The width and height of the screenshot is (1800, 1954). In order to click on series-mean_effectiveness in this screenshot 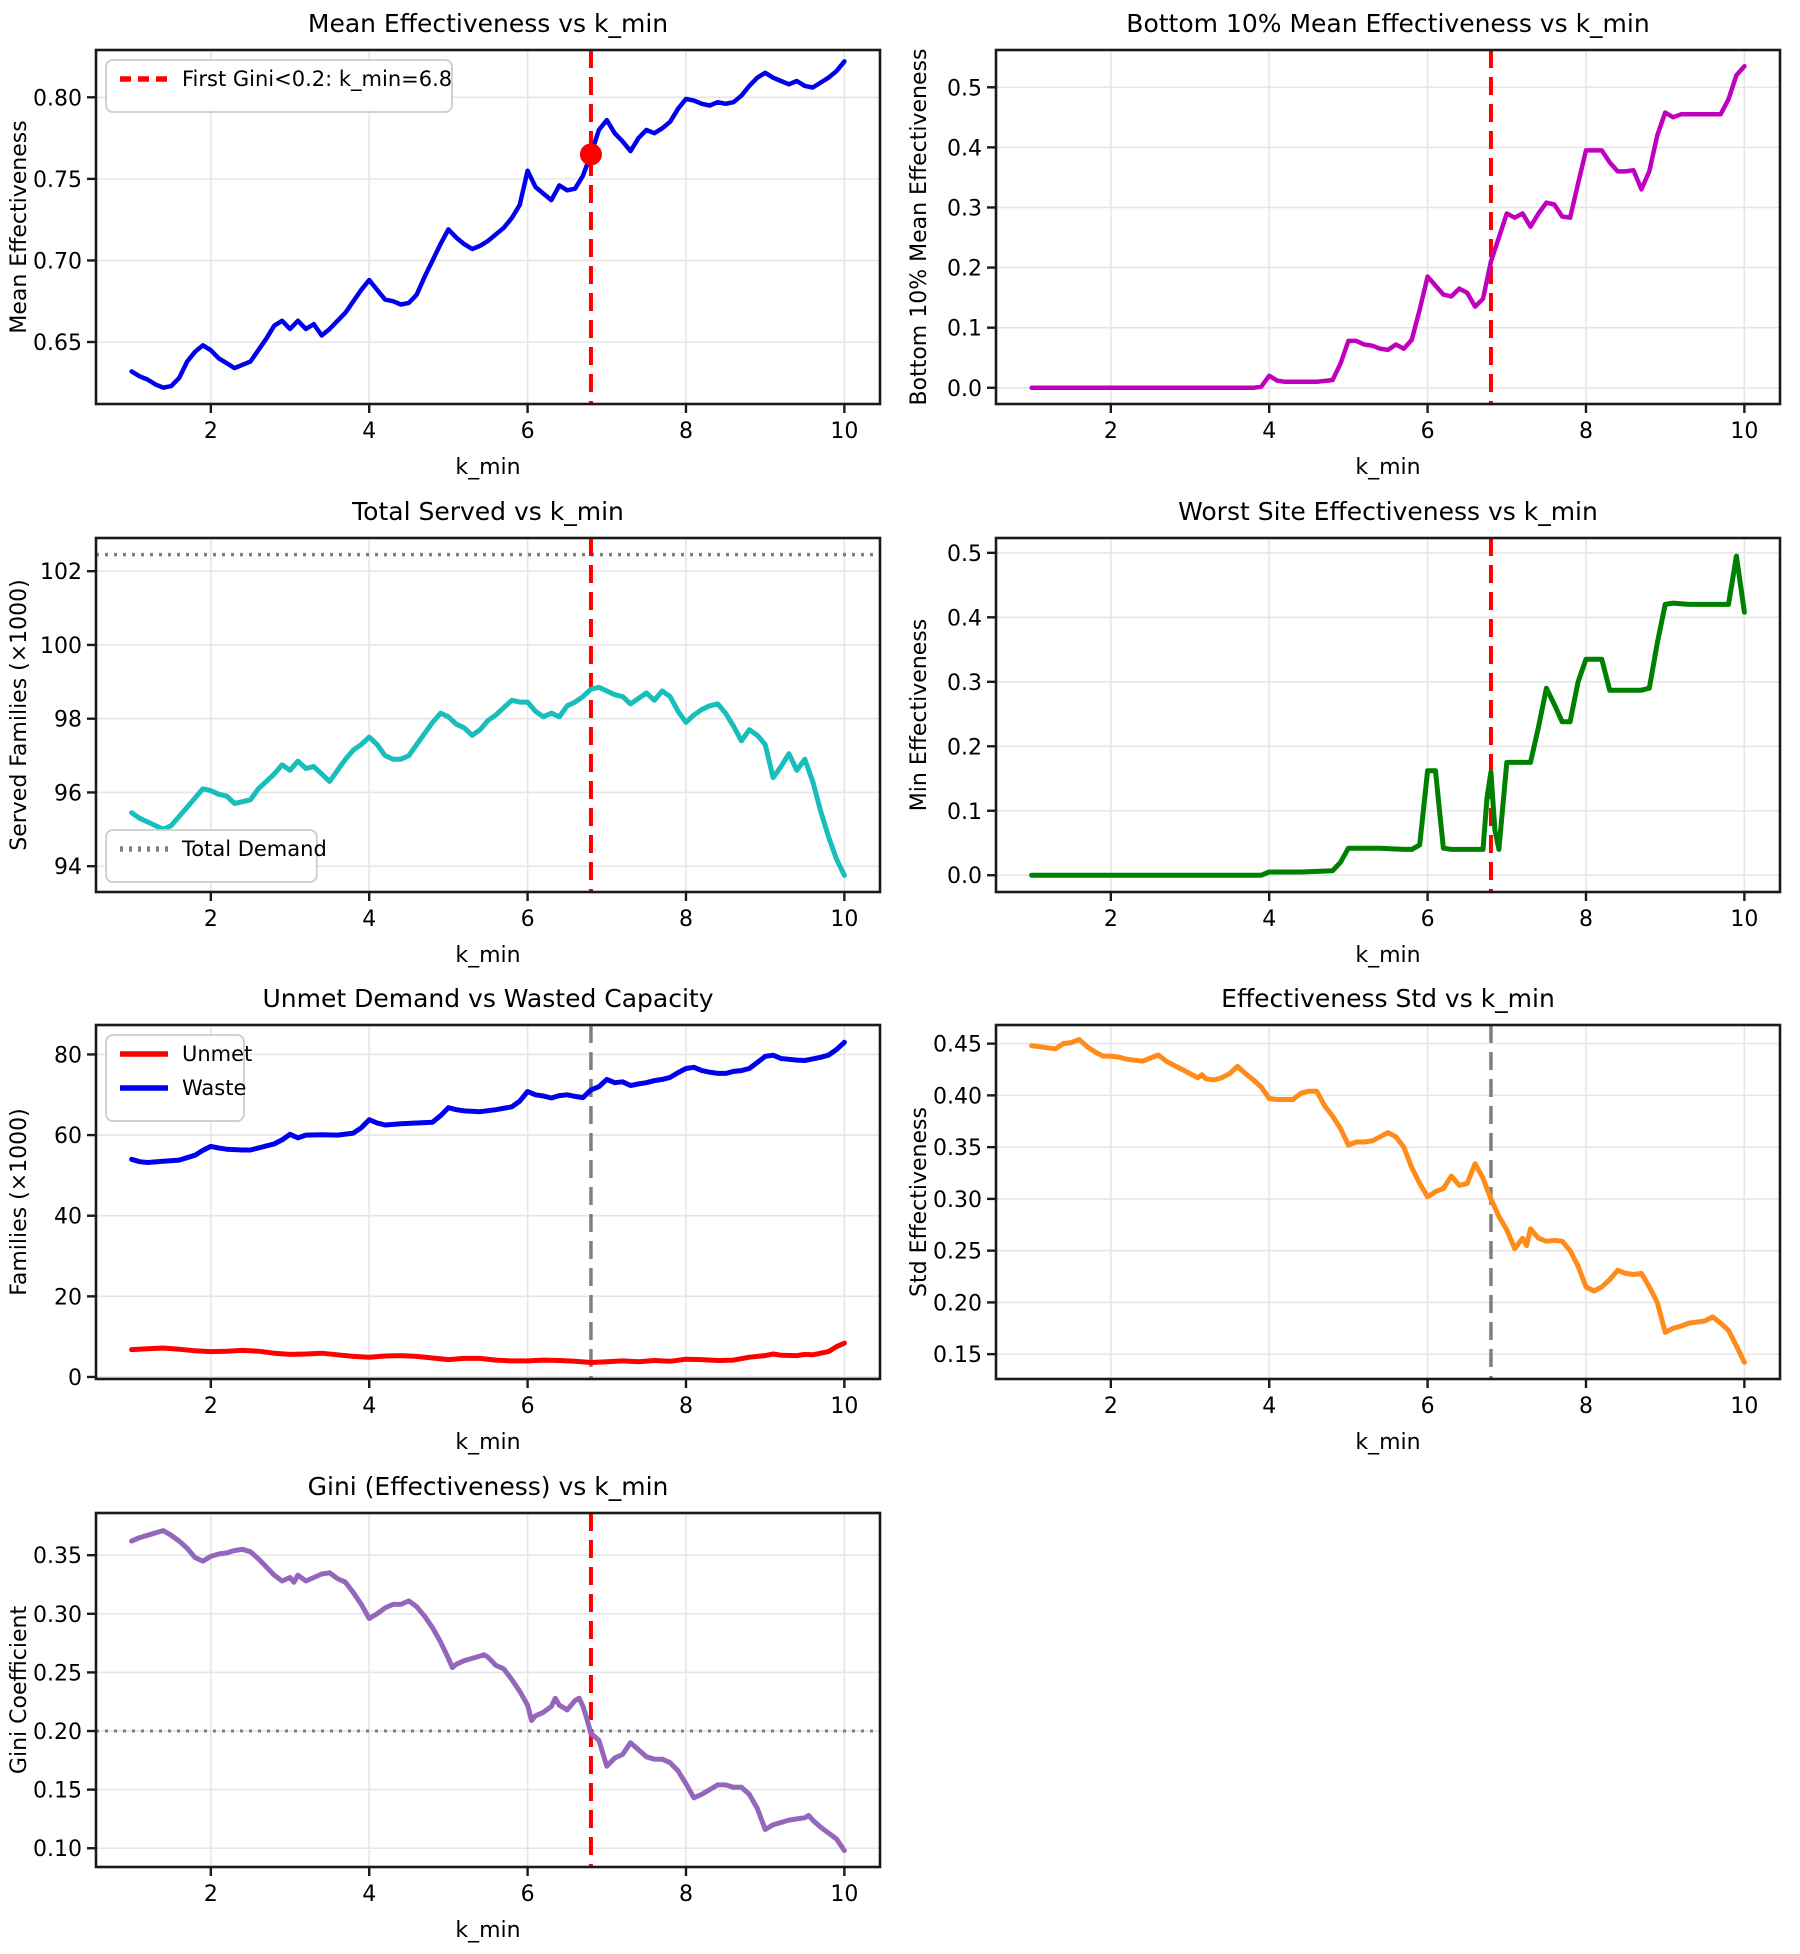, I will do `click(488, 224)`.